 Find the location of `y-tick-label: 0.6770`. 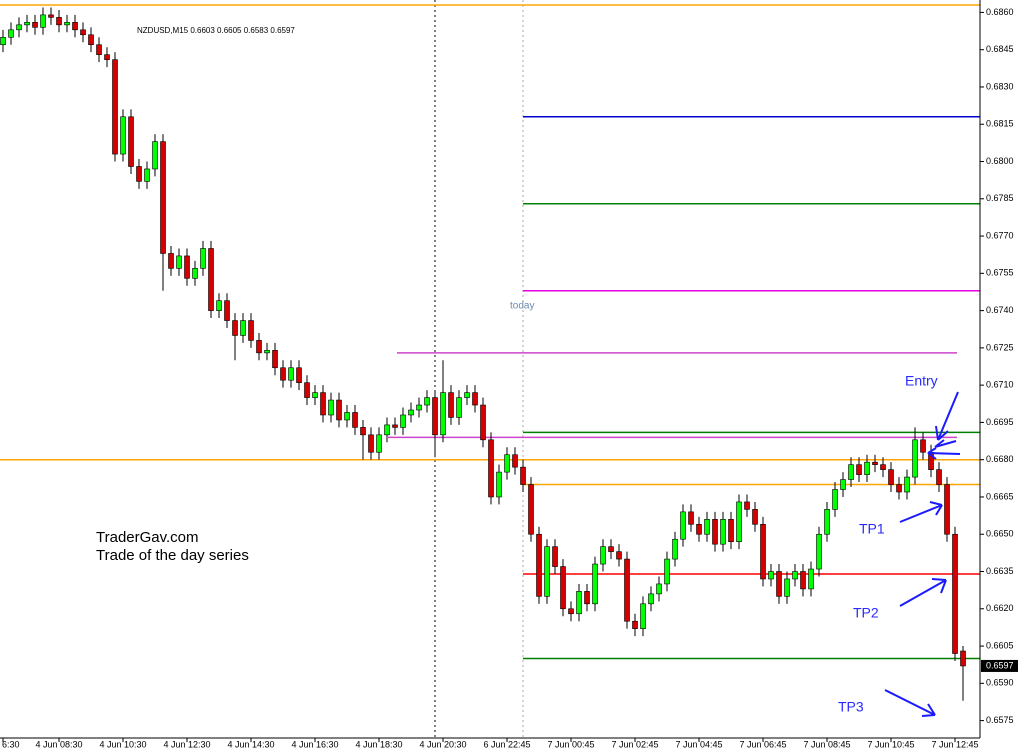

y-tick-label: 0.6770 is located at coordinates (1000, 235).